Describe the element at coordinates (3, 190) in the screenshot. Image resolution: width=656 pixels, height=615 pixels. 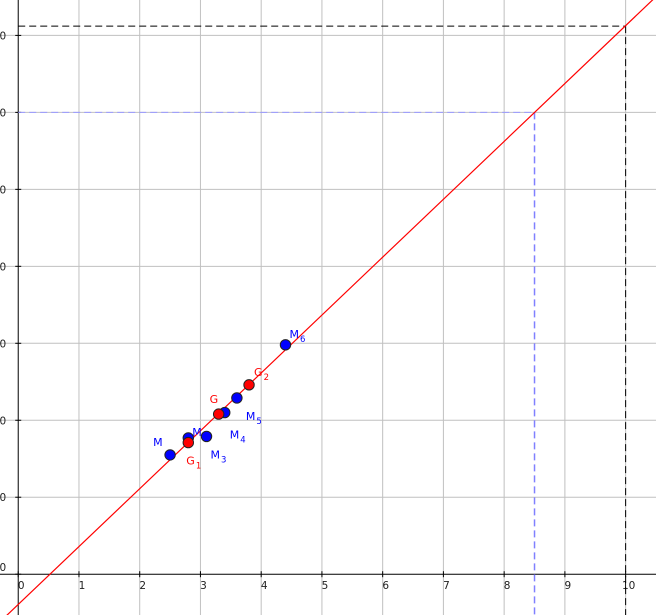
I see `y-tick-label: 500` at that location.